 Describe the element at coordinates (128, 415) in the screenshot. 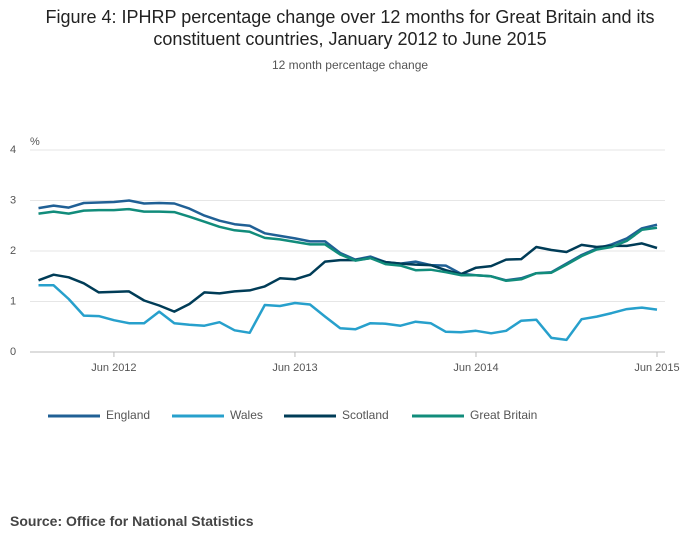

I see `legend-label: England` at that location.